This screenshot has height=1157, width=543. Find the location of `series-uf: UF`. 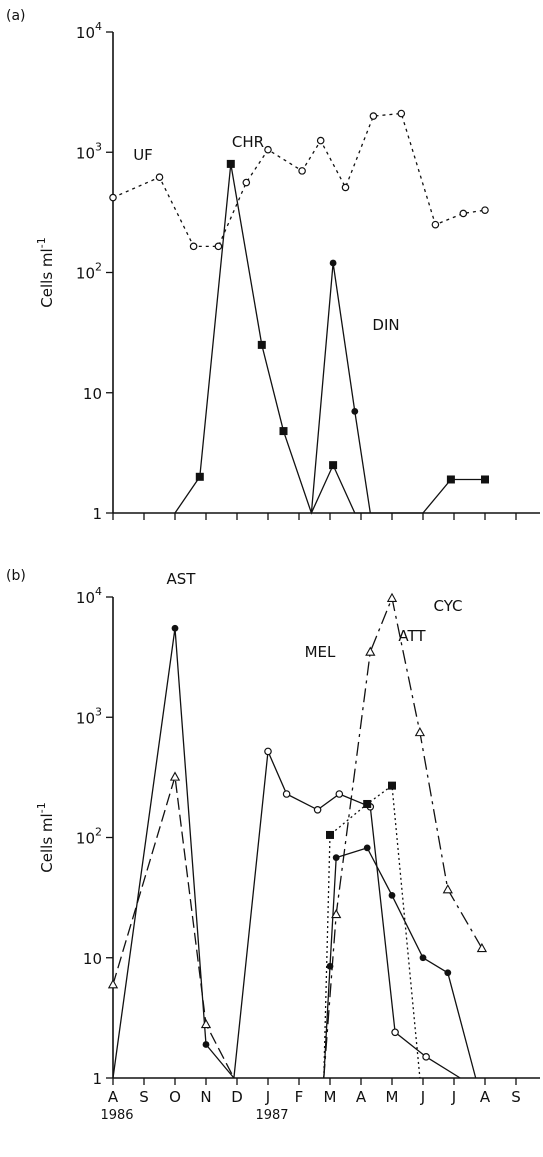

series-uf: UF is located at coordinates (299, 180).